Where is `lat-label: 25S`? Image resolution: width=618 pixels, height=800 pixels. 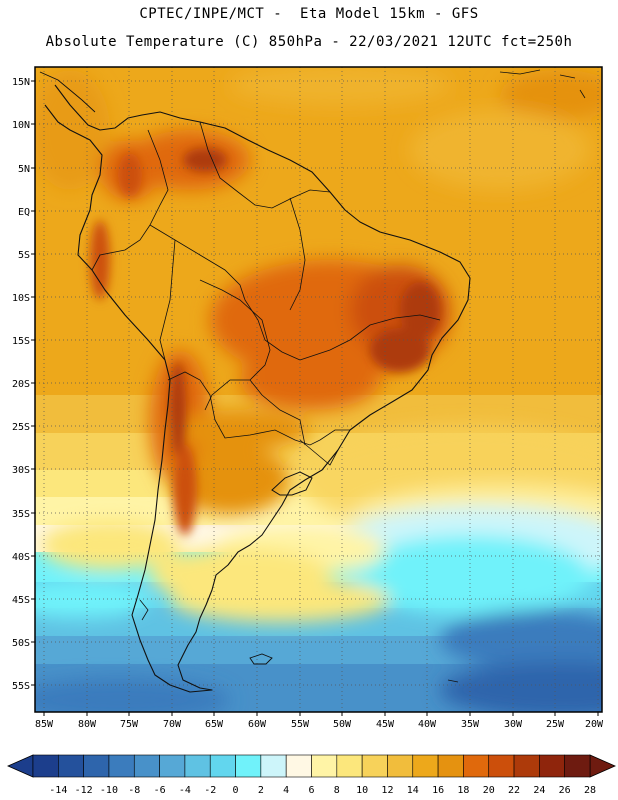
lat-label: 25S is located at coordinates (21, 427).